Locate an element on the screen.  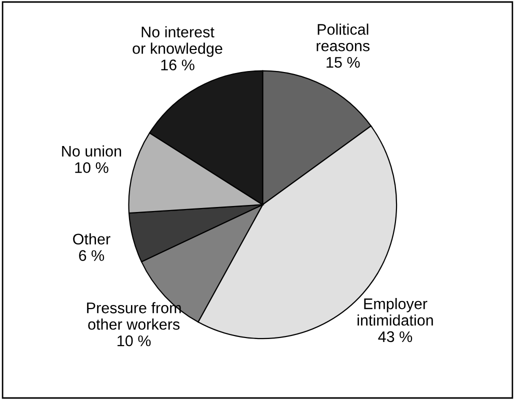
data-label: 6 % is located at coordinates (91, 255).